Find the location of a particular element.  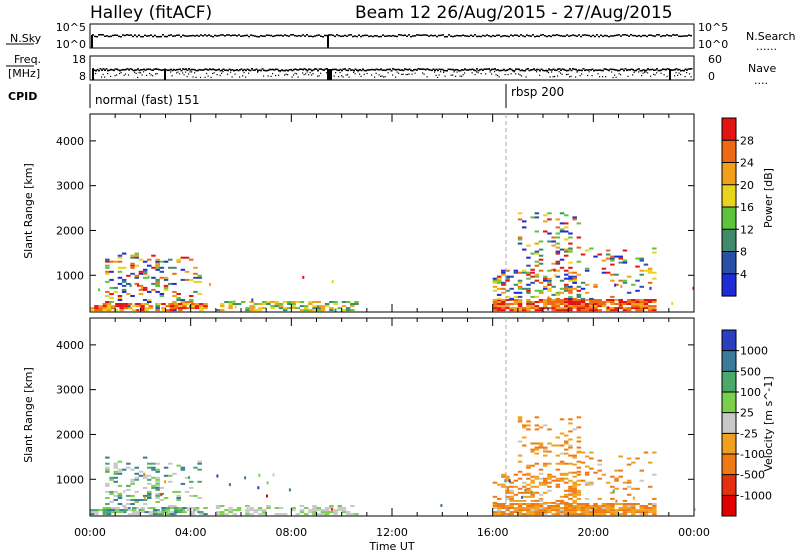

freq-tick-top-left: 18 is located at coordinates (79, 59).